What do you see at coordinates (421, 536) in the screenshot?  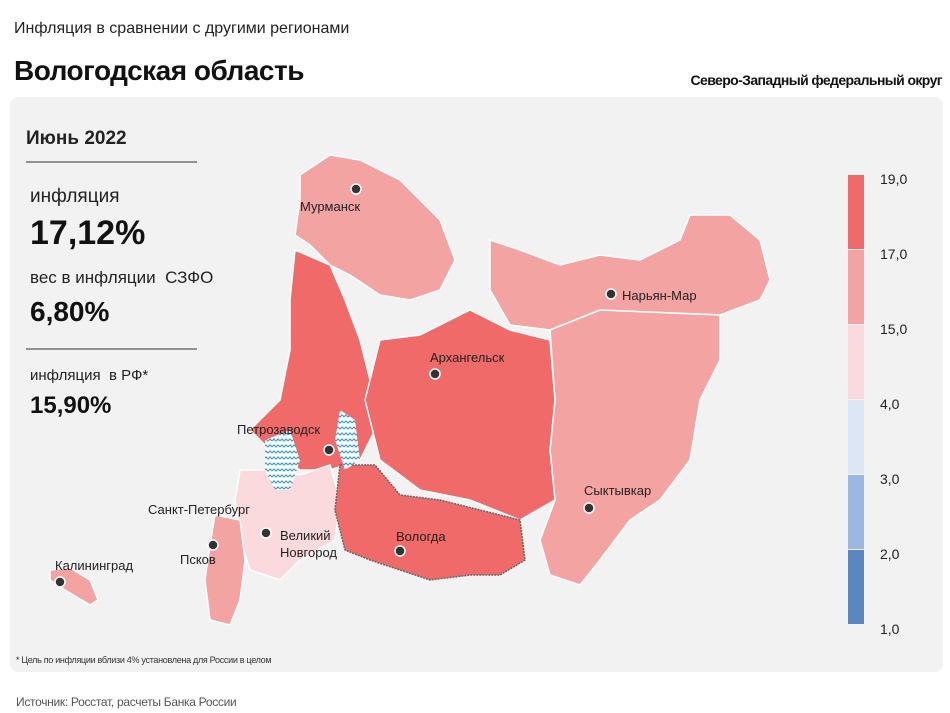 I see `city-label: Вологда` at bounding box center [421, 536].